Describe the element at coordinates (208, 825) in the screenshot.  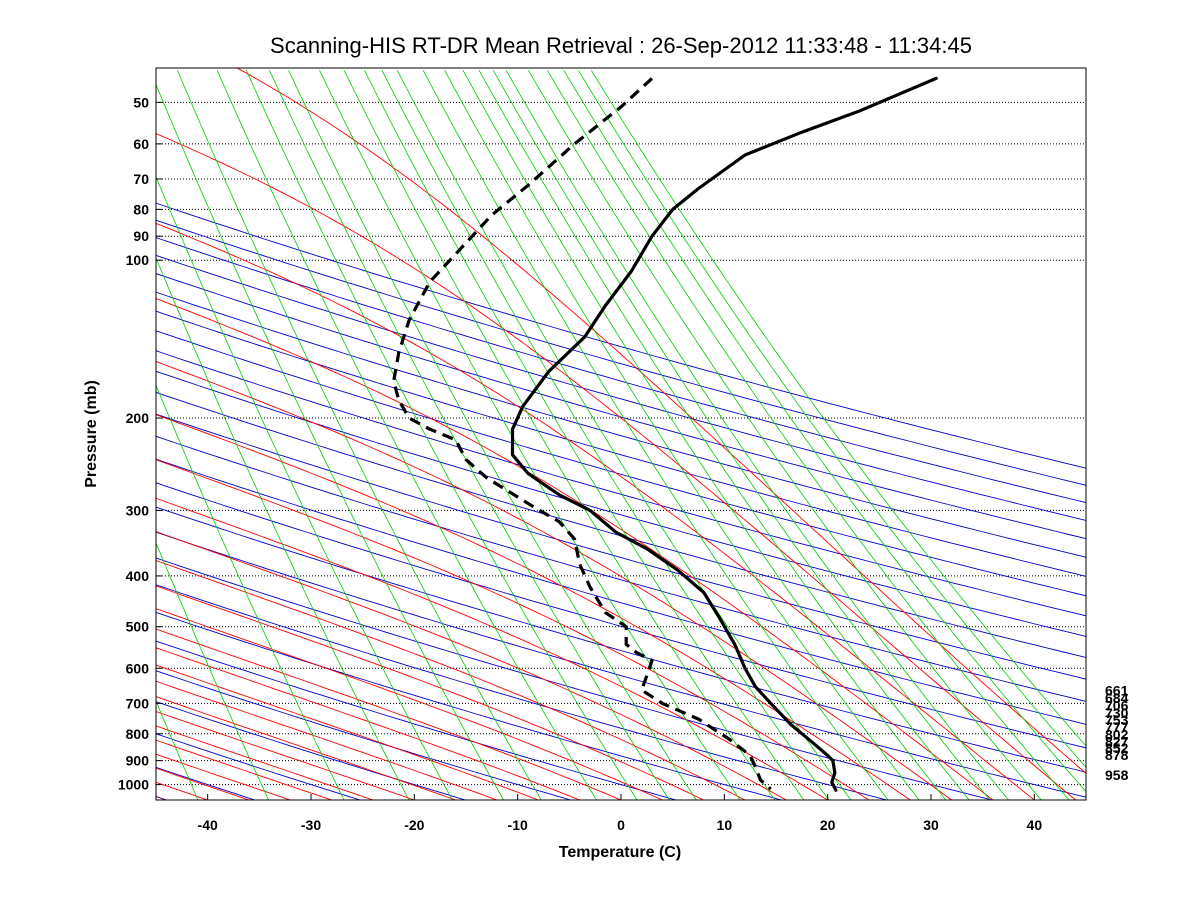
I see `x-tick-label: -40` at that location.